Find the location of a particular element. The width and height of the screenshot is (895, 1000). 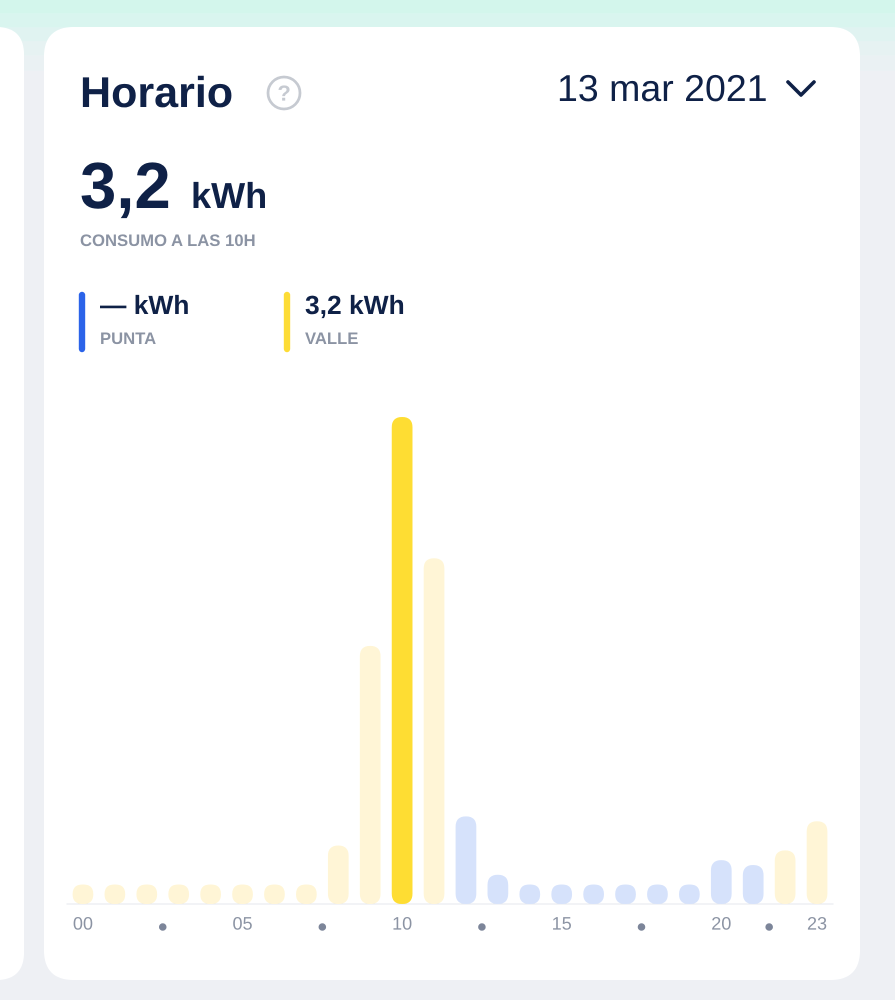

text: 3,2 is located at coordinates (125, 190).